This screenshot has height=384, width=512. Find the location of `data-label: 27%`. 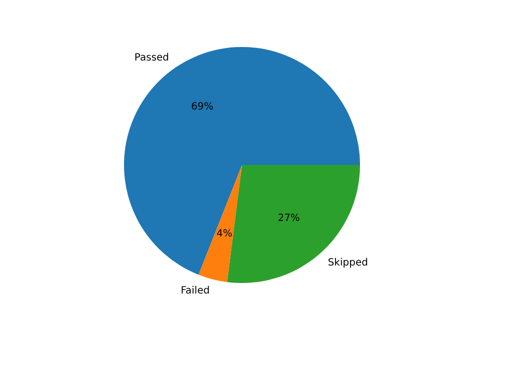

data-label: 27% is located at coordinates (289, 218).